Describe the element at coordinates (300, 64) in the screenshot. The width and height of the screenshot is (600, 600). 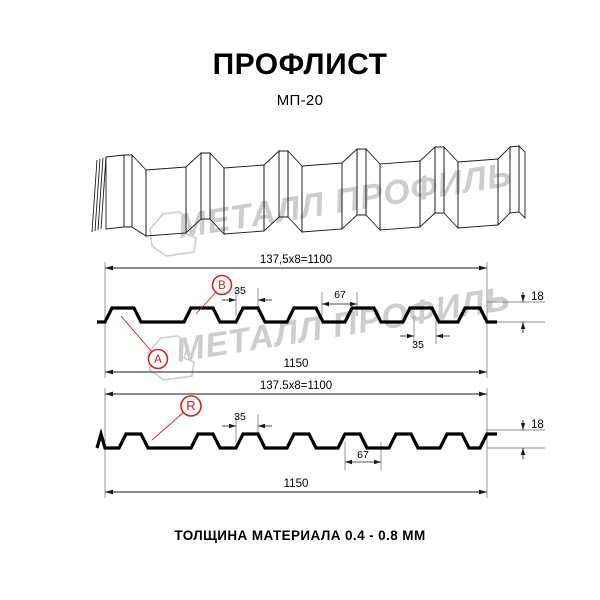
I see `page-title: ПРОФЛИСТ` at that location.